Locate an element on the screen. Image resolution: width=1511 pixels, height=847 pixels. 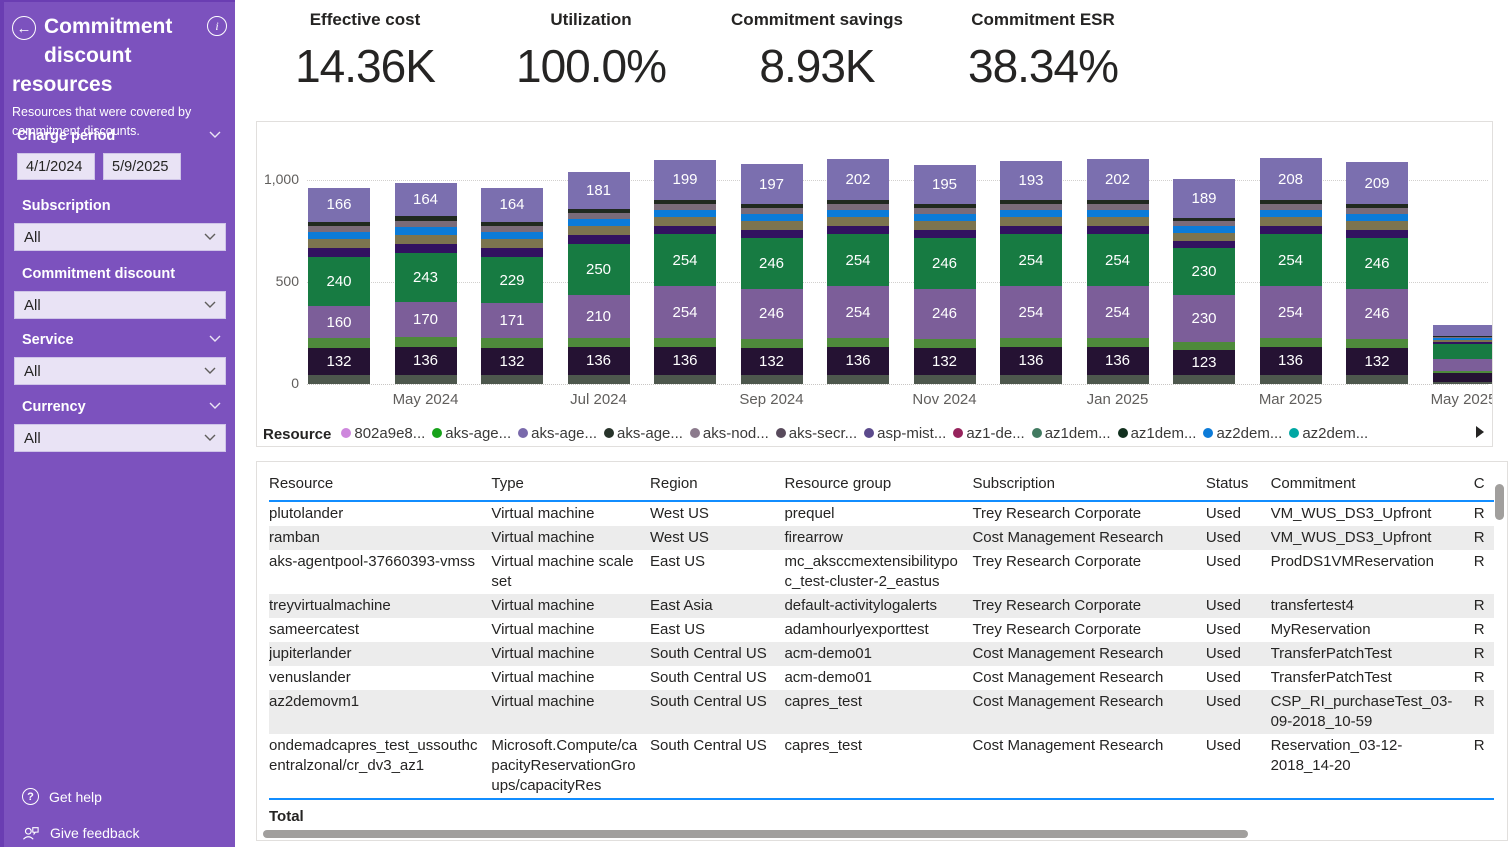
vertical-scrollbar is located at coordinates (1499, 502).